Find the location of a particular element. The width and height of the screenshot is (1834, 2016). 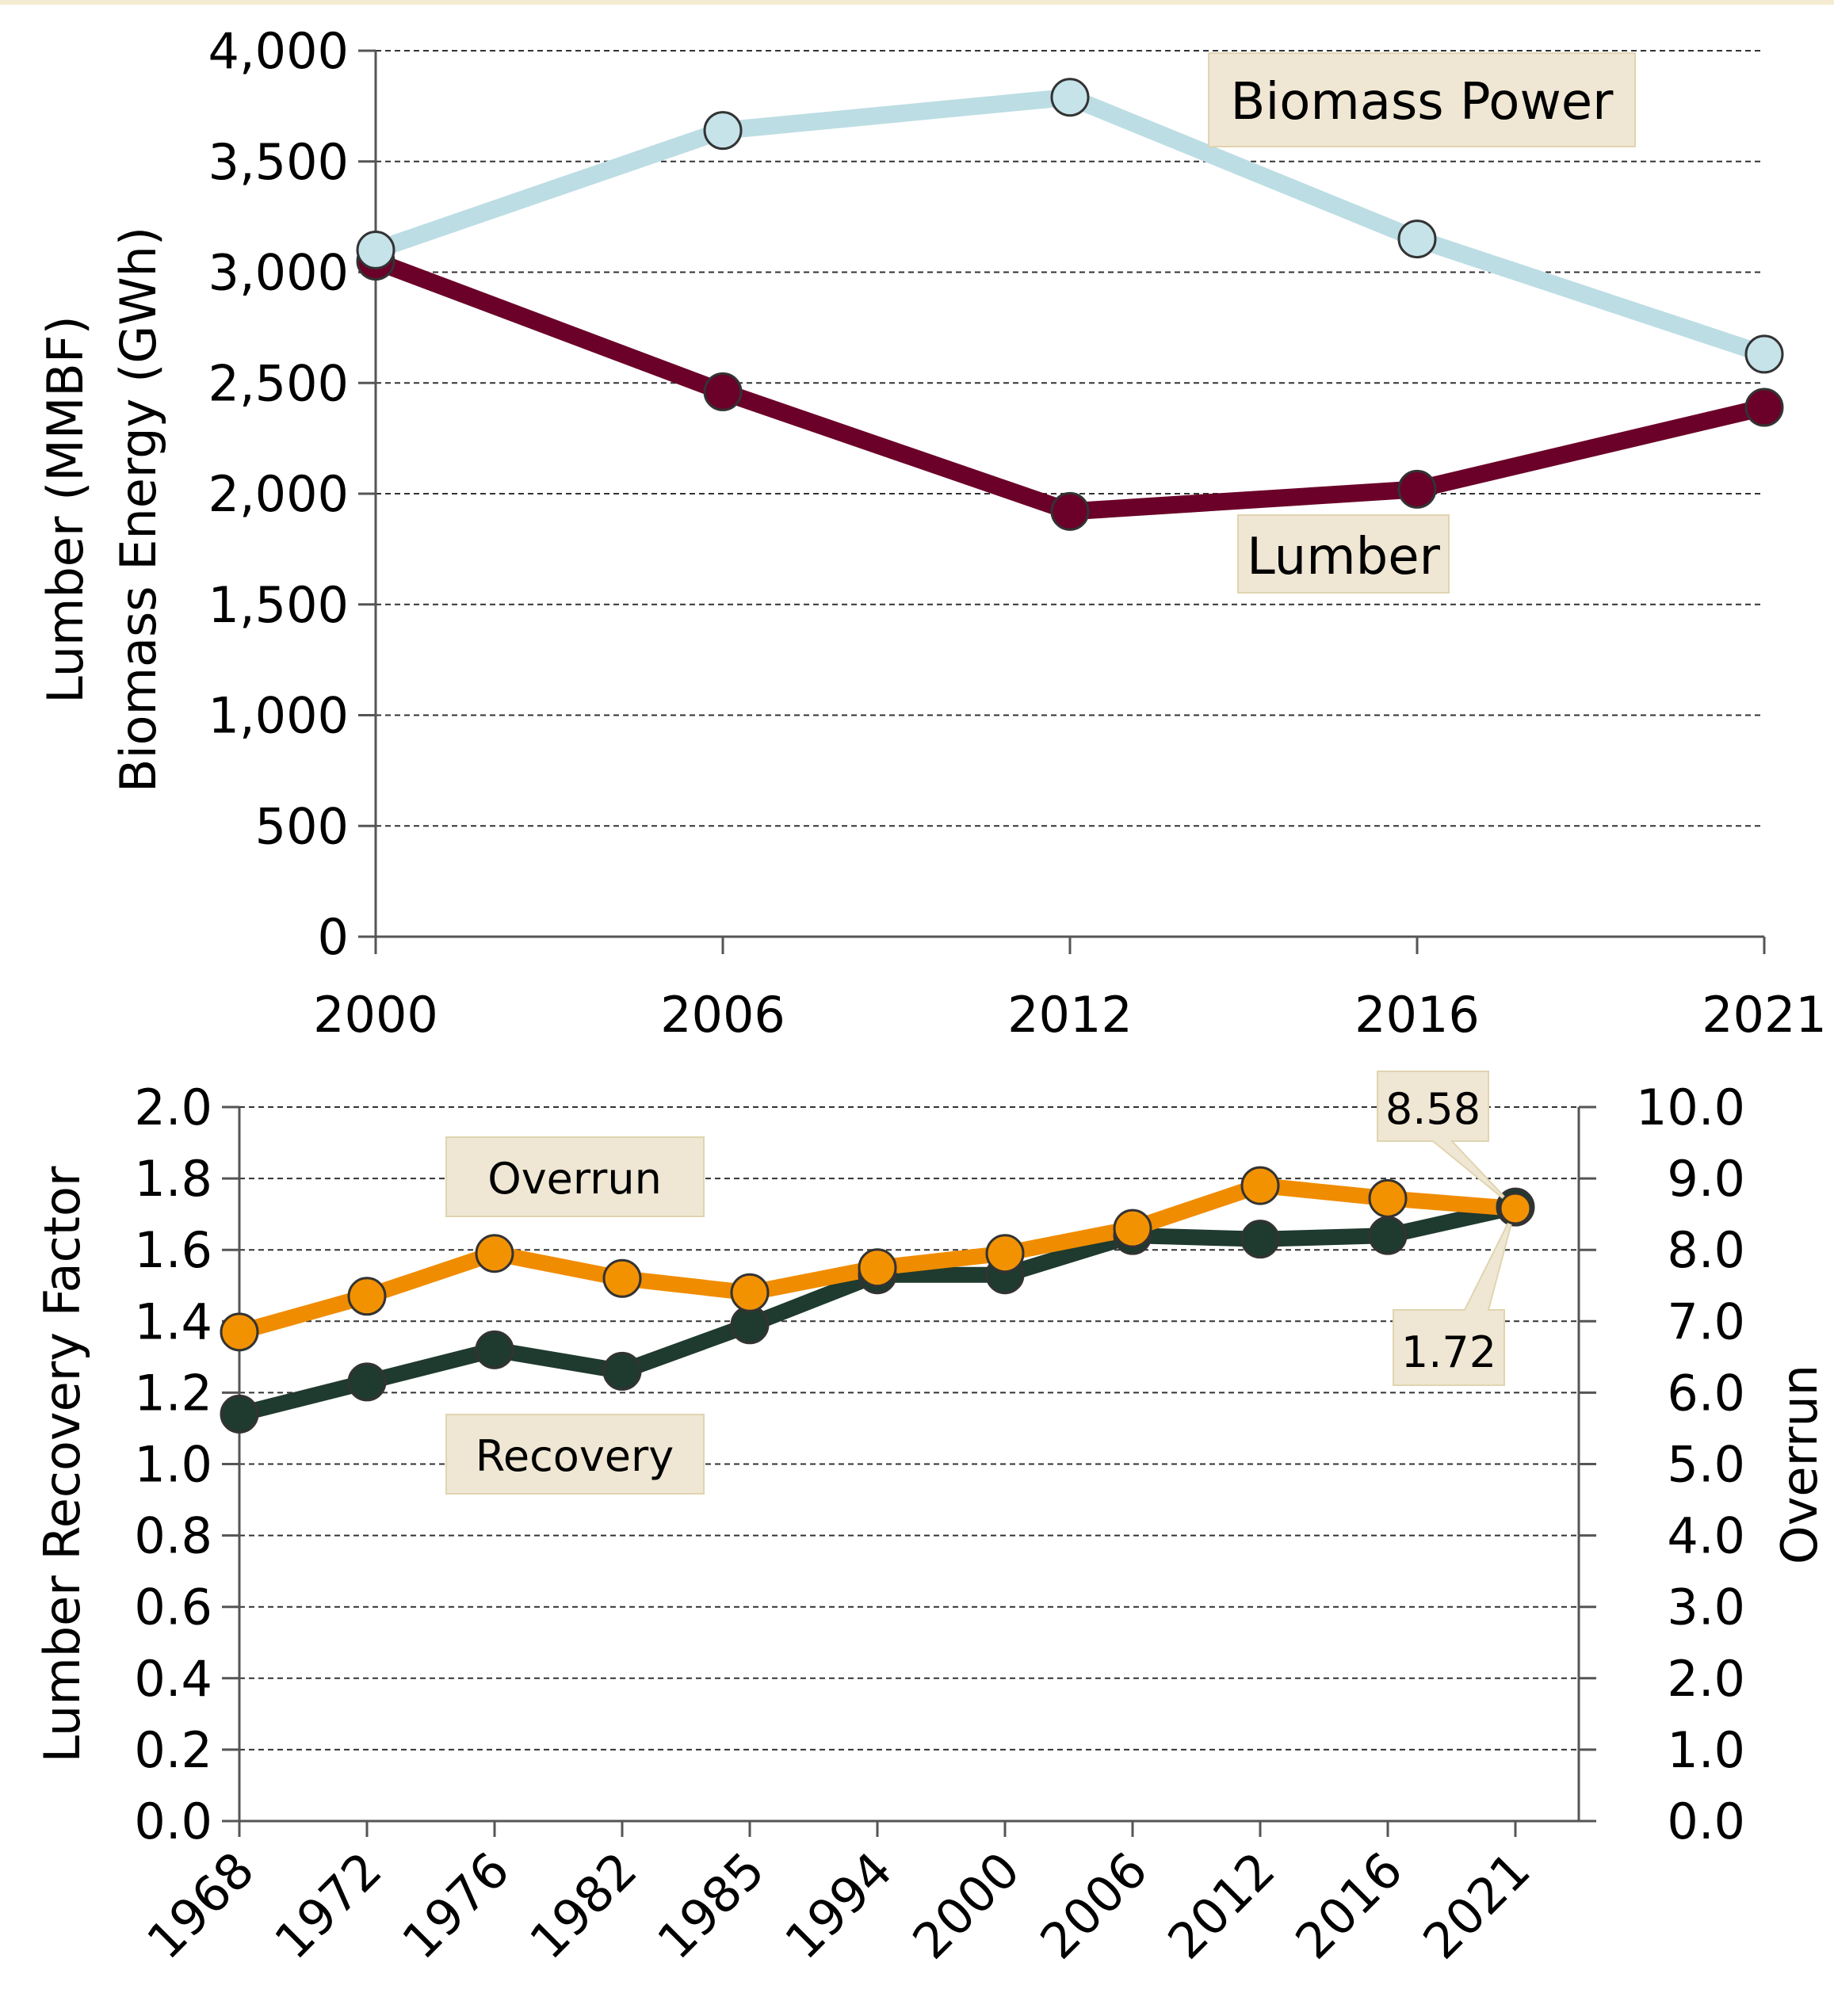

lumber-label: Lumber is located at coordinates (1343, 557).